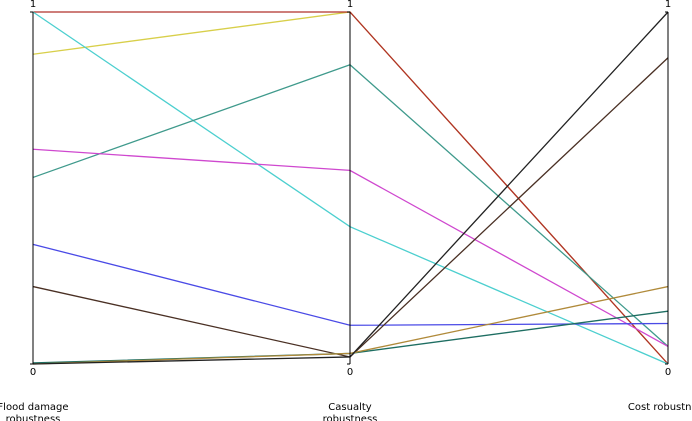  I want to click on axis-label: Flood damage robustness, so click(34, 411).